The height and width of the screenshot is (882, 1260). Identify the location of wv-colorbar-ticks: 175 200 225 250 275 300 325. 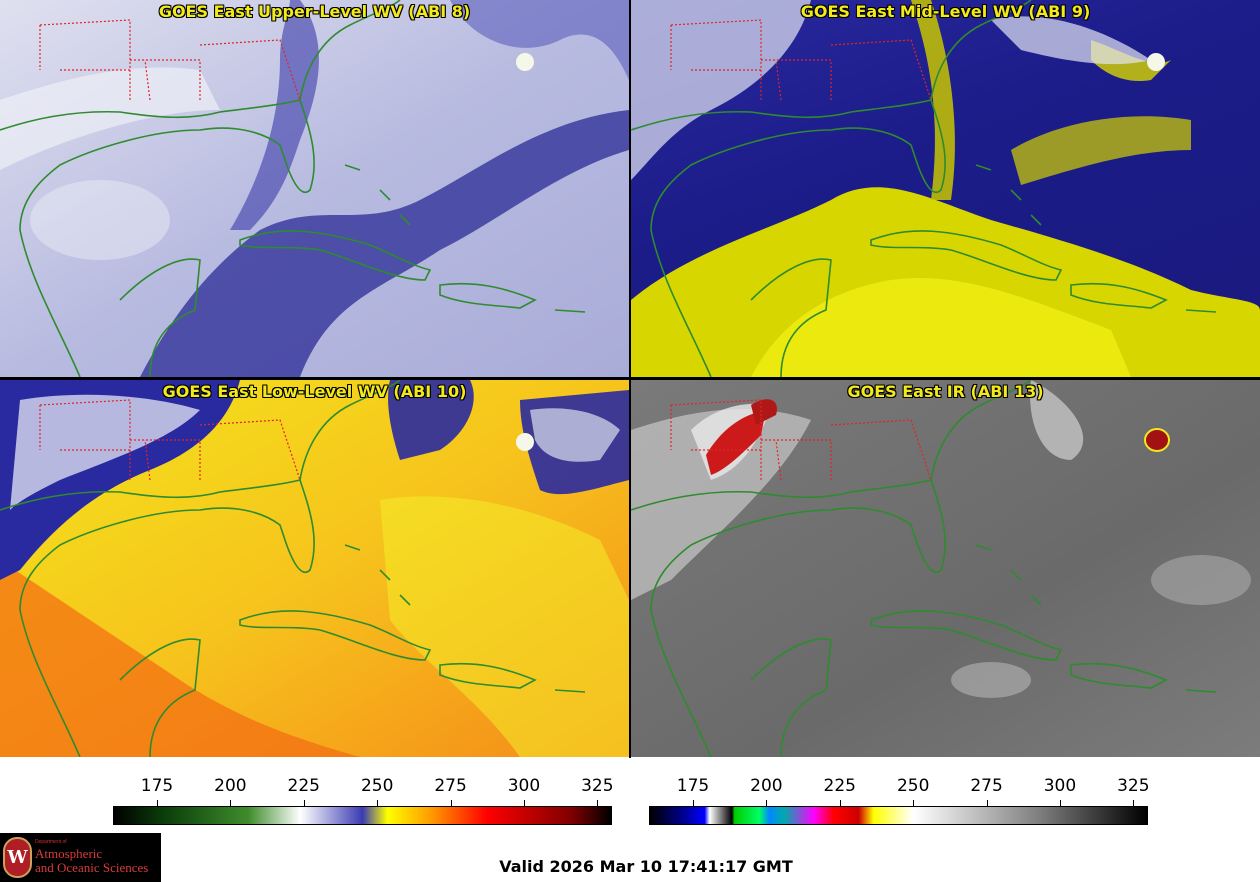
(363, 787).